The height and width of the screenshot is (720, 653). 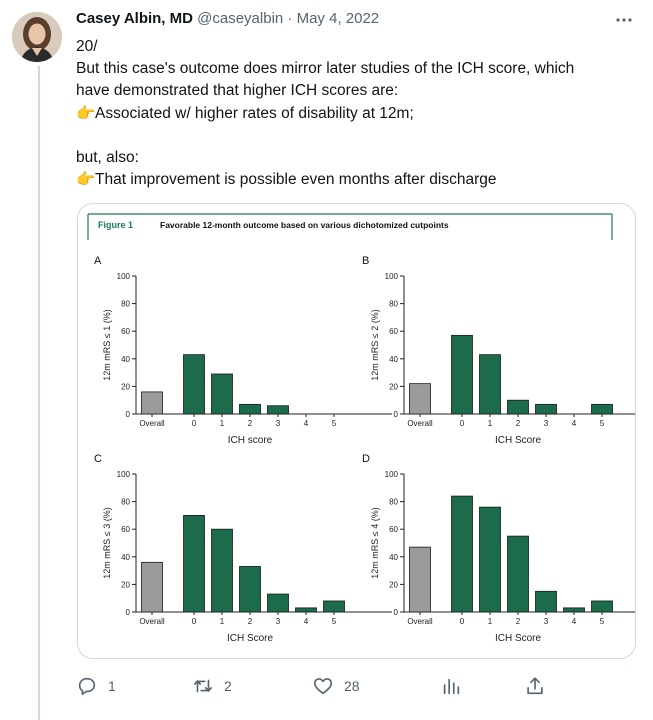 I want to click on figure-label: Figure 1, so click(x=115, y=225).